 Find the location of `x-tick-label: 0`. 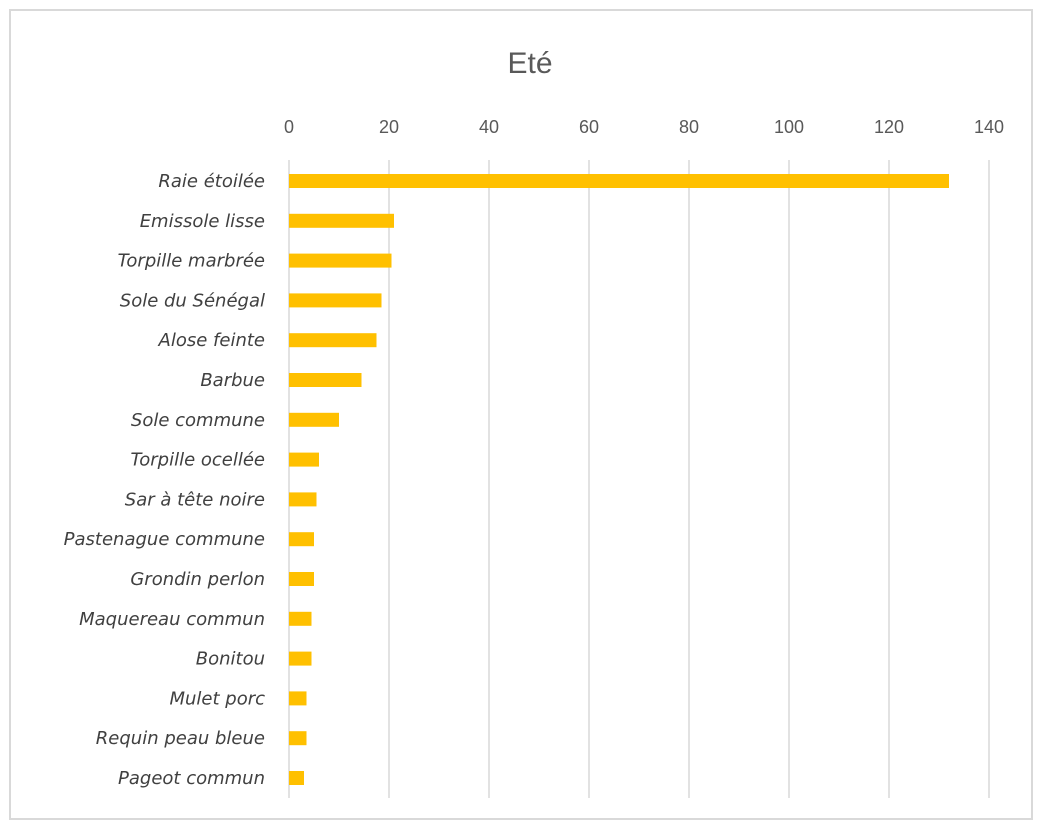

x-tick-label: 0 is located at coordinates (289, 127).